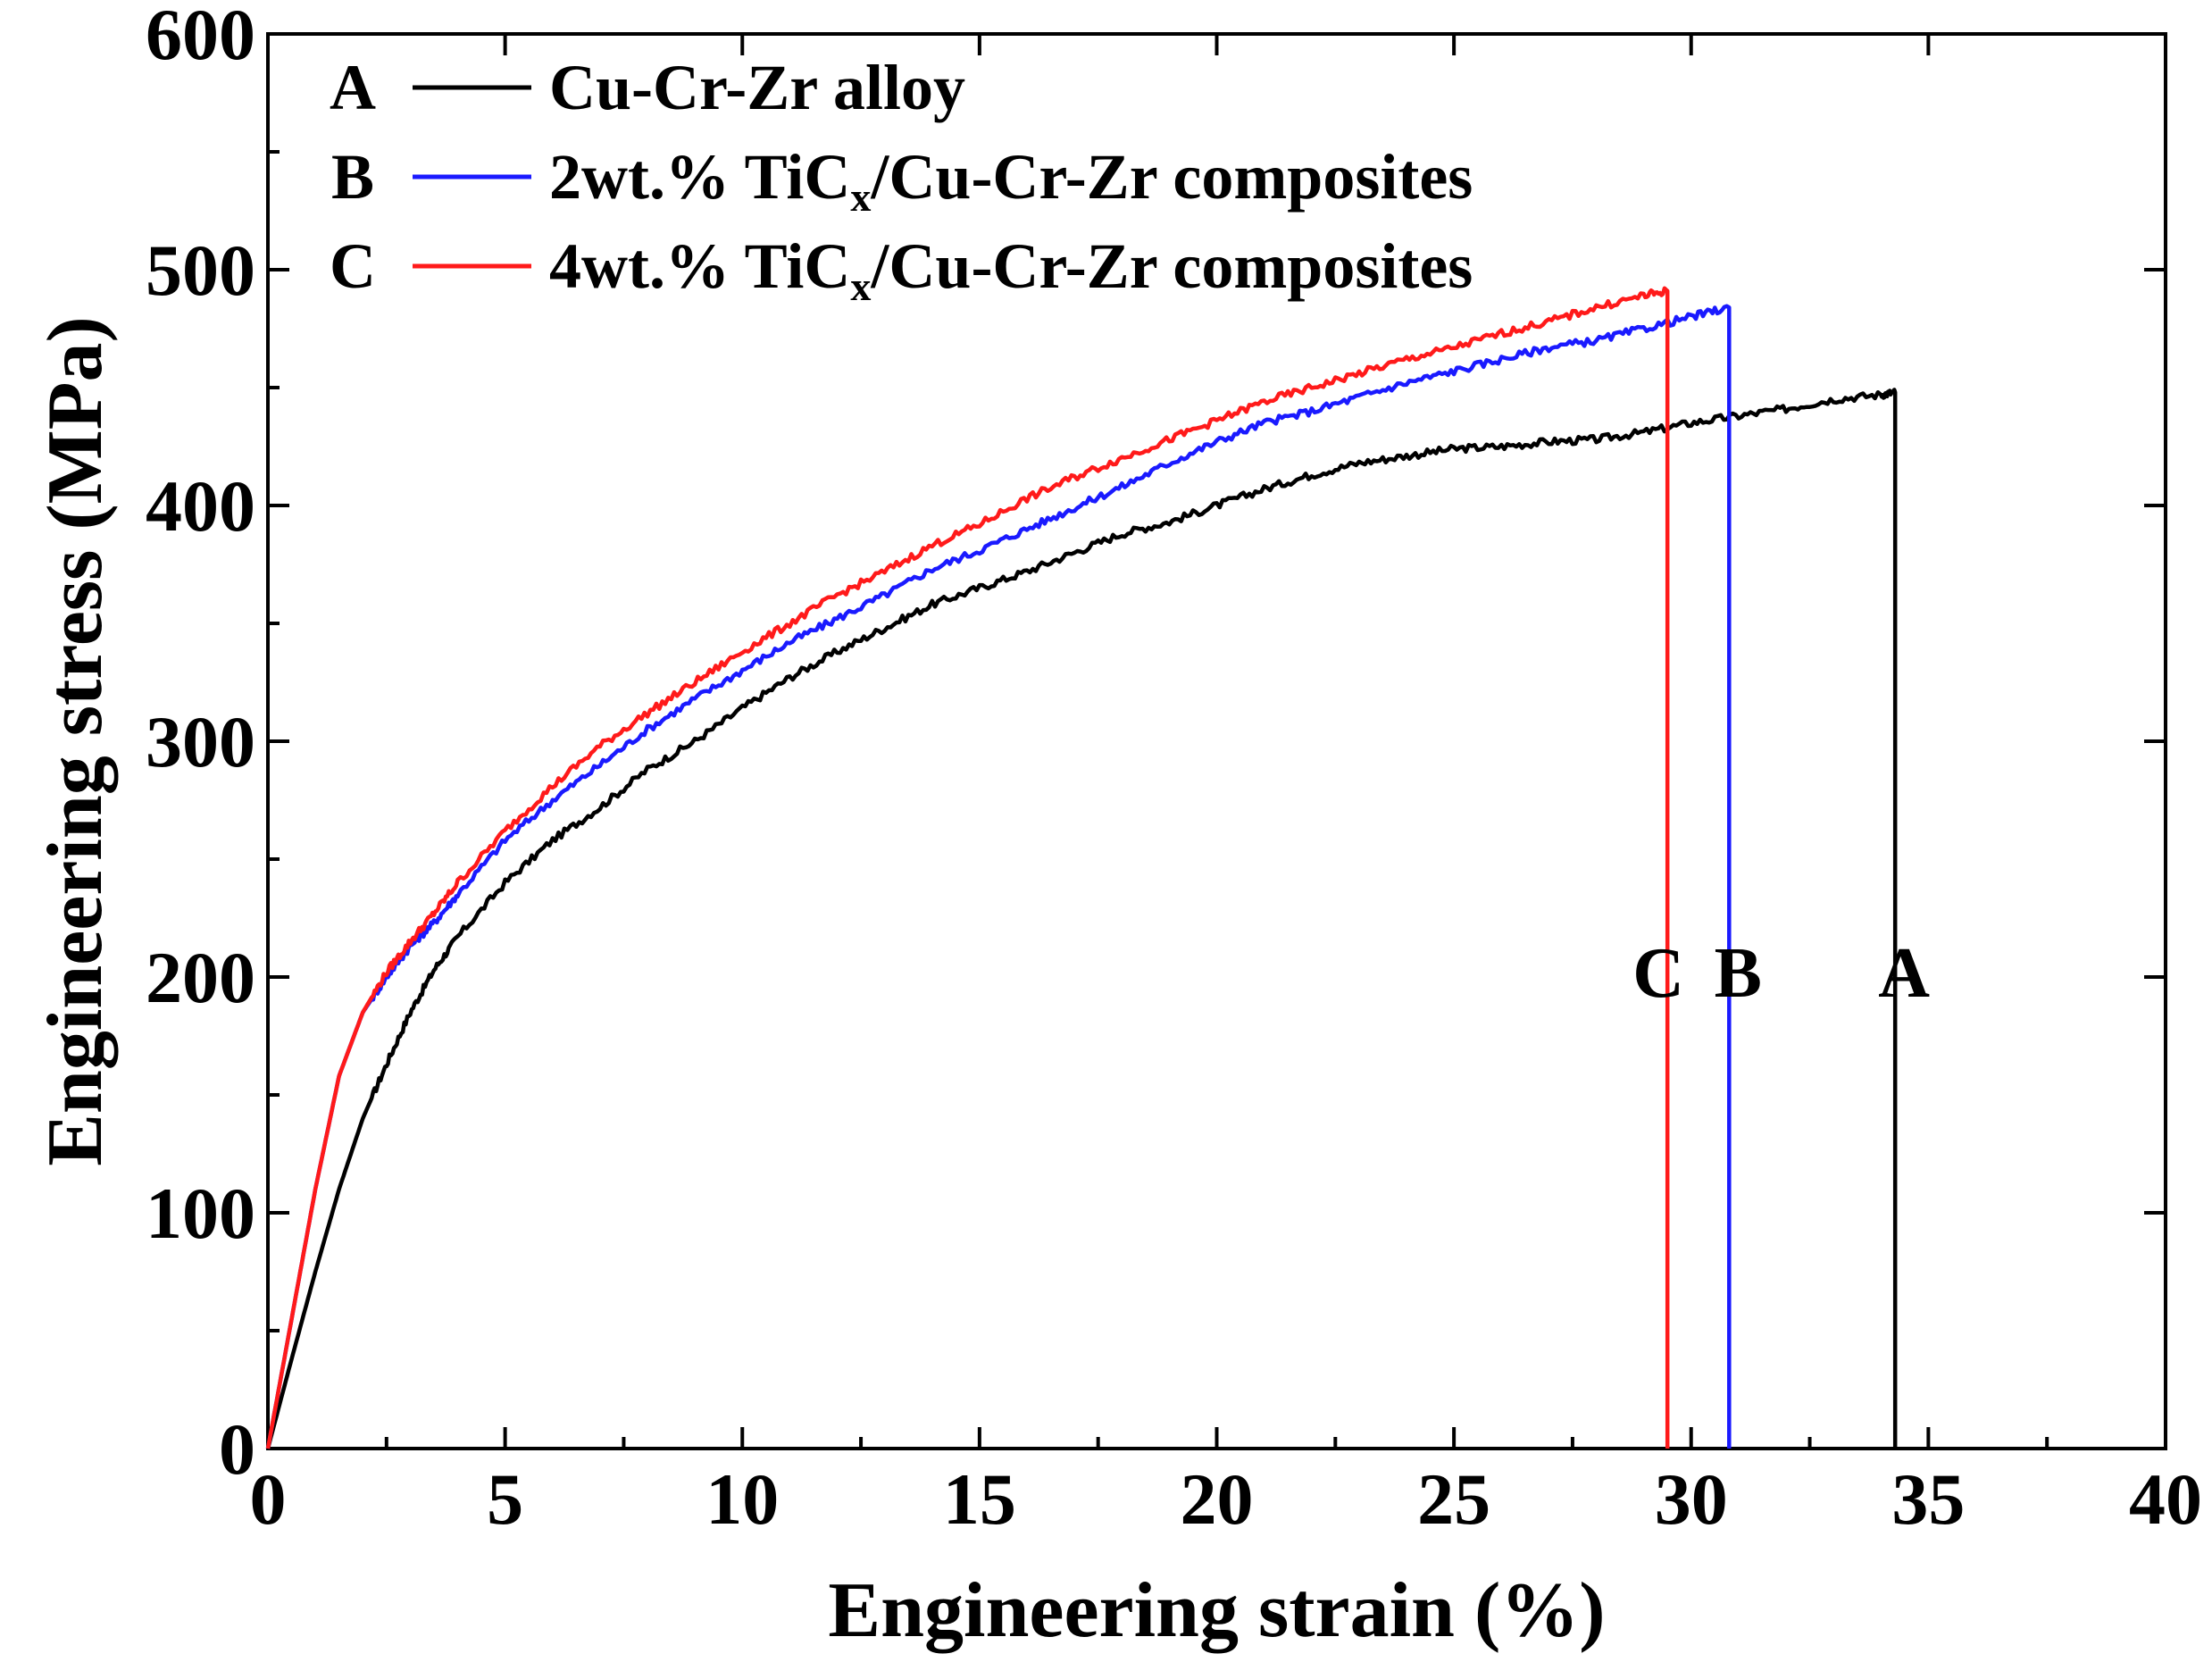 This screenshot has height=1662, width=2212. Describe the element at coordinates (353, 266) in the screenshot. I see `legend-key-C: C` at that location.